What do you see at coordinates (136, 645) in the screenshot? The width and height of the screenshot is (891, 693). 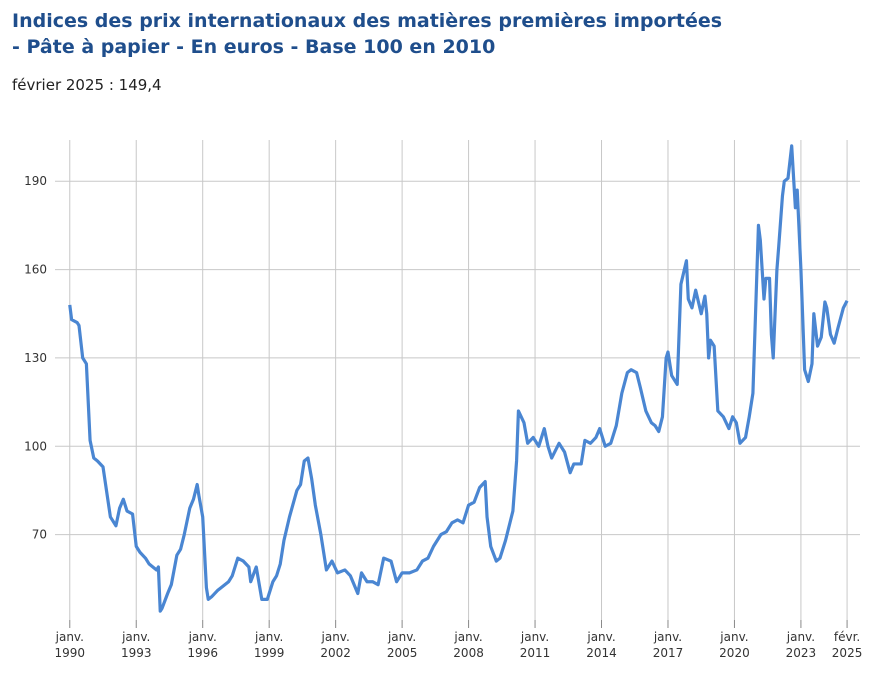 I see `x-tick-label: janv. 1993` at bounding box center [136, 645].